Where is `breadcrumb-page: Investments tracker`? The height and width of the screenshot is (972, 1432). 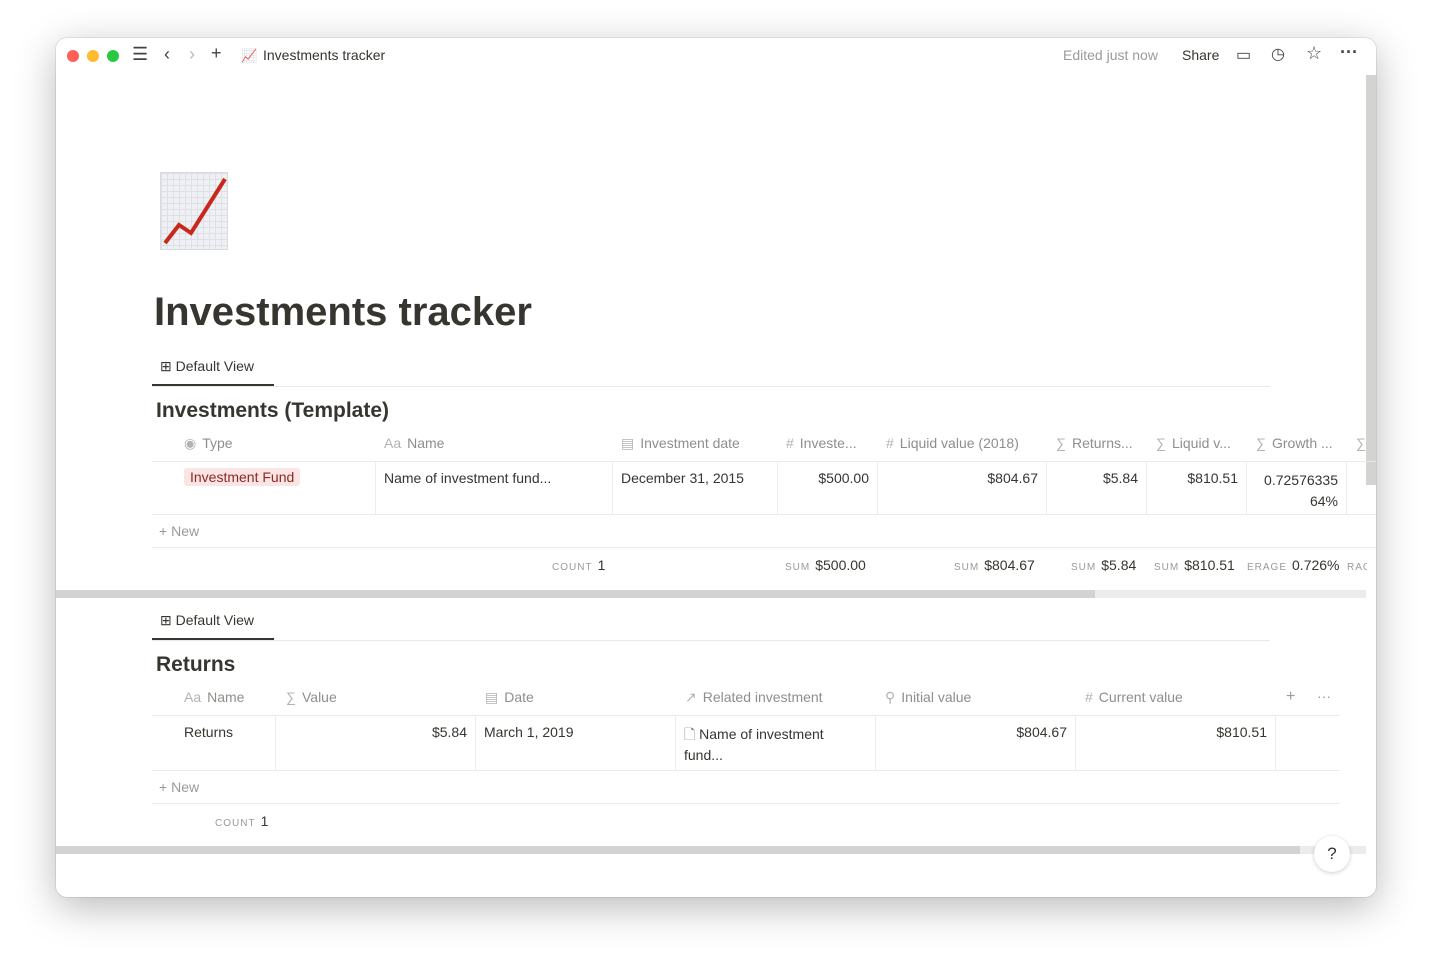 breadcrumb-page: Investments tracker is located at coordinates (324, 55).